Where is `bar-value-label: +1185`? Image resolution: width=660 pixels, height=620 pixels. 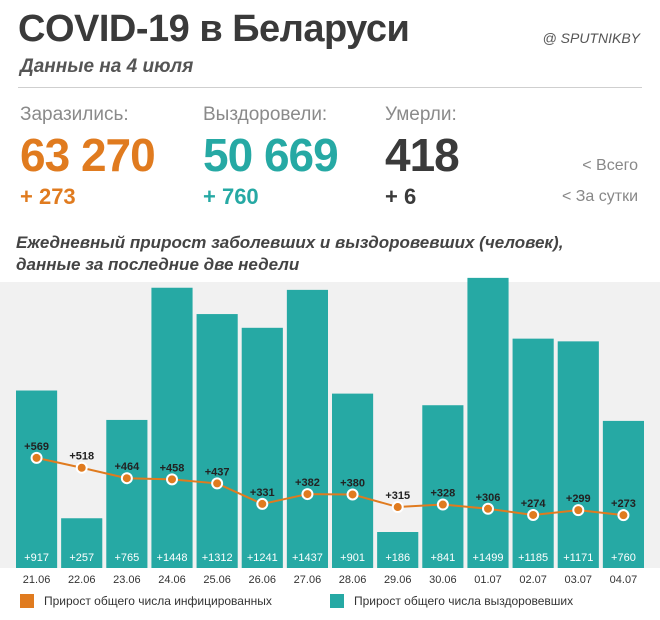 bar-value-label: +1185 is located at coordinates (533, 558).